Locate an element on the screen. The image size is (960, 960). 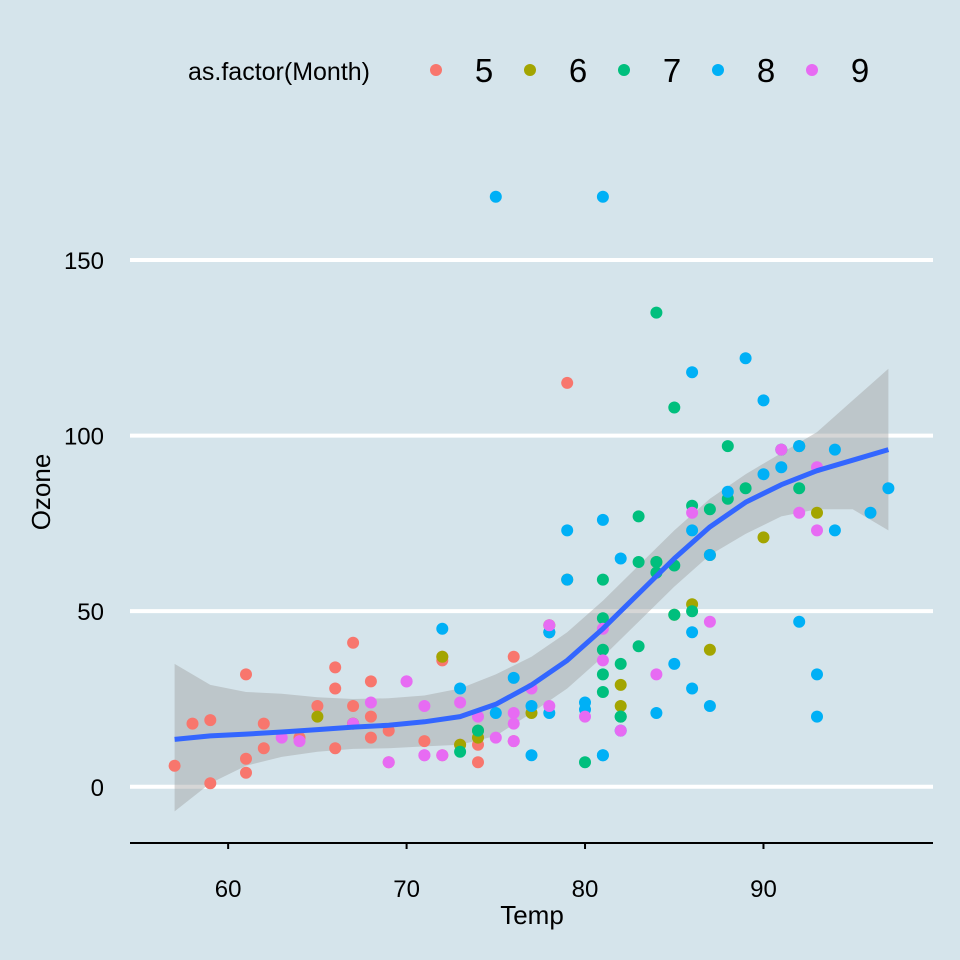
y-tick-label-100: 100 is located at coordinates (84, 437).